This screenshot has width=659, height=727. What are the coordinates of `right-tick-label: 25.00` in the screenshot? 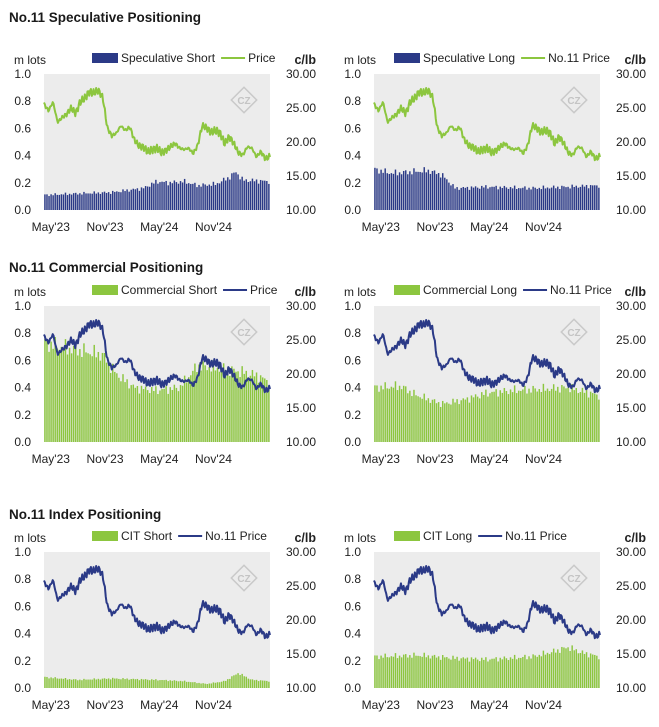 It's located at (301, 586).